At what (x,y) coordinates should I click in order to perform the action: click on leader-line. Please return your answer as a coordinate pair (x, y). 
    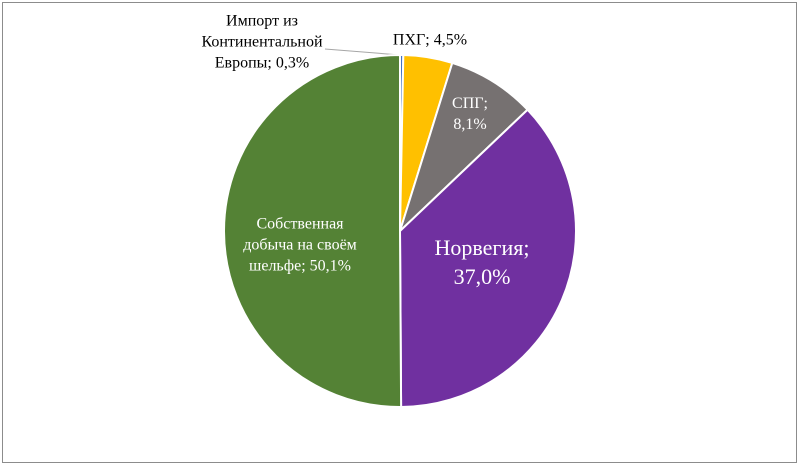
    Looking at the image, I should click on (362, 52).